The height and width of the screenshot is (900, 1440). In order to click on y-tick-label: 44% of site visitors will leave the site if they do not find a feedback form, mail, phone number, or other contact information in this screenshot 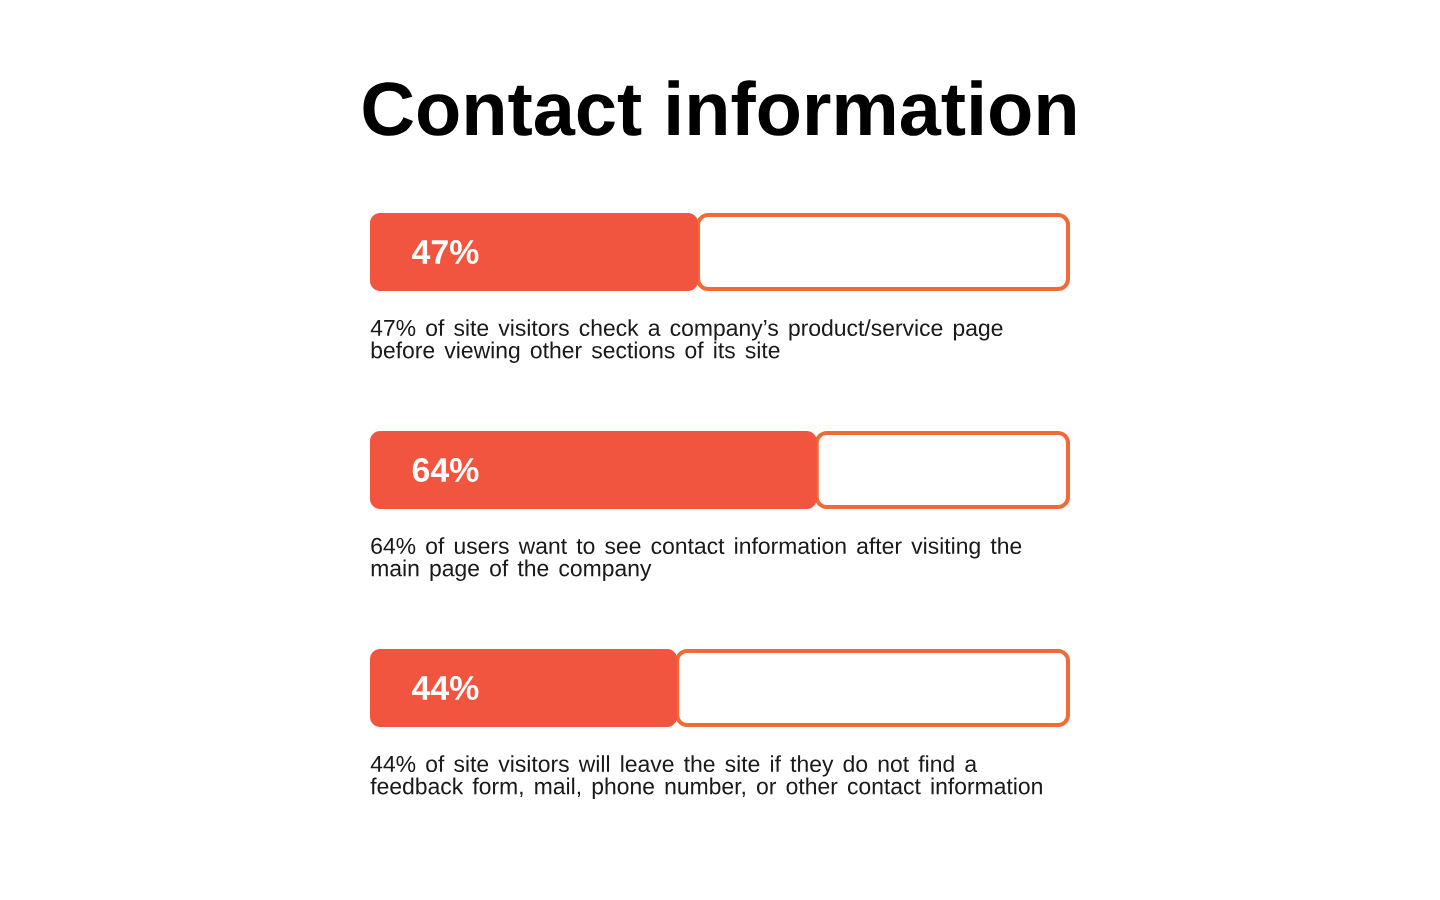, I will do `click(706, 777)`.